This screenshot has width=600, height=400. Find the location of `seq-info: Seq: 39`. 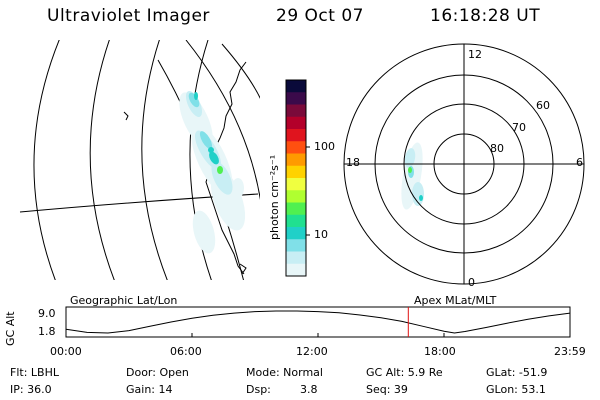

seq-info: Seq: 39 is located at coordinates (387, 389).